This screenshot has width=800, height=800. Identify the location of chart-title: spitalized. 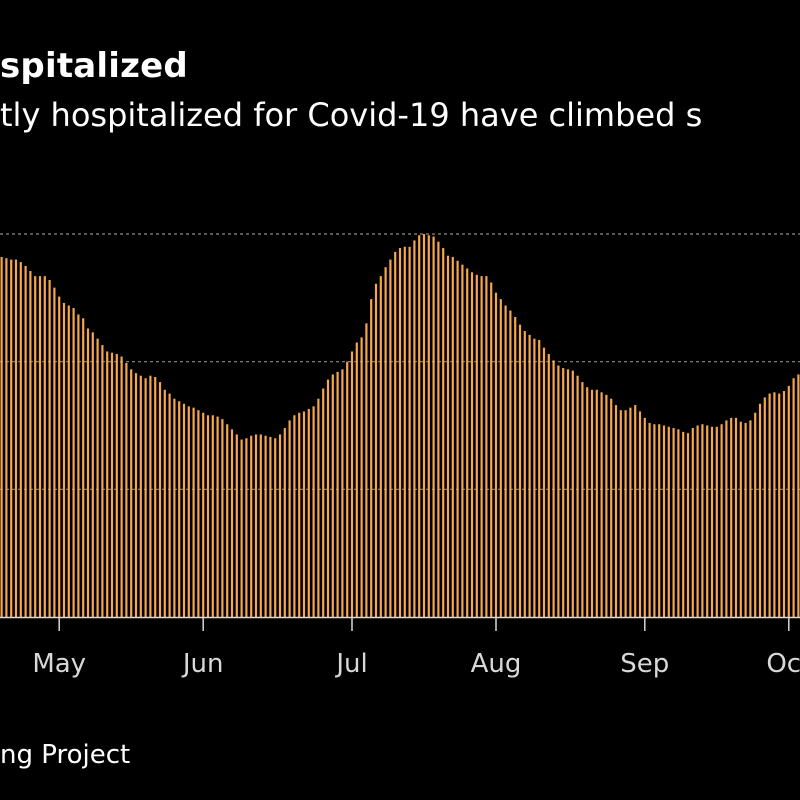
(94, 66).